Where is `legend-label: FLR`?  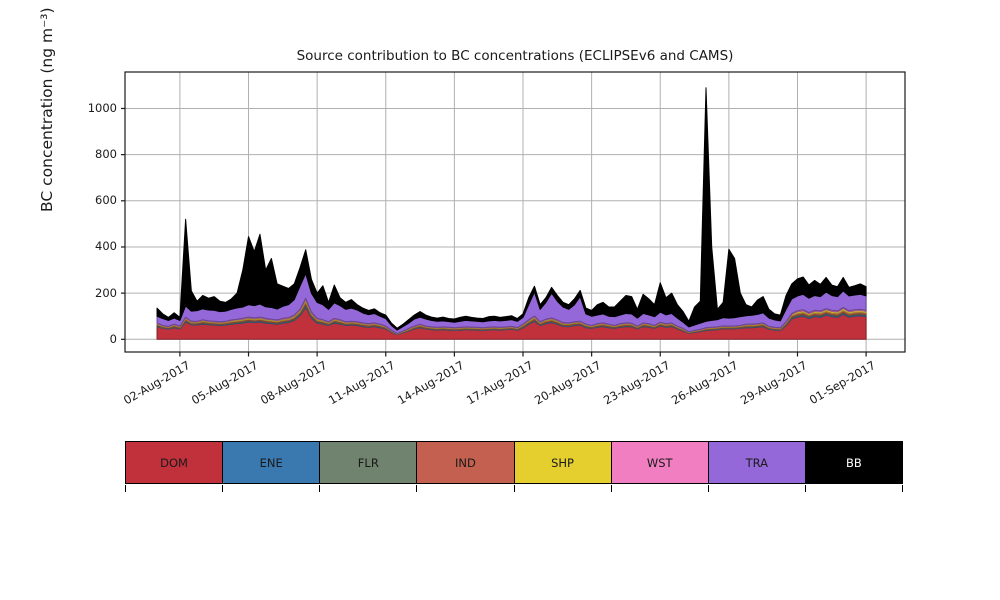 legend-label: FLR is located at coordinates (368, 462).